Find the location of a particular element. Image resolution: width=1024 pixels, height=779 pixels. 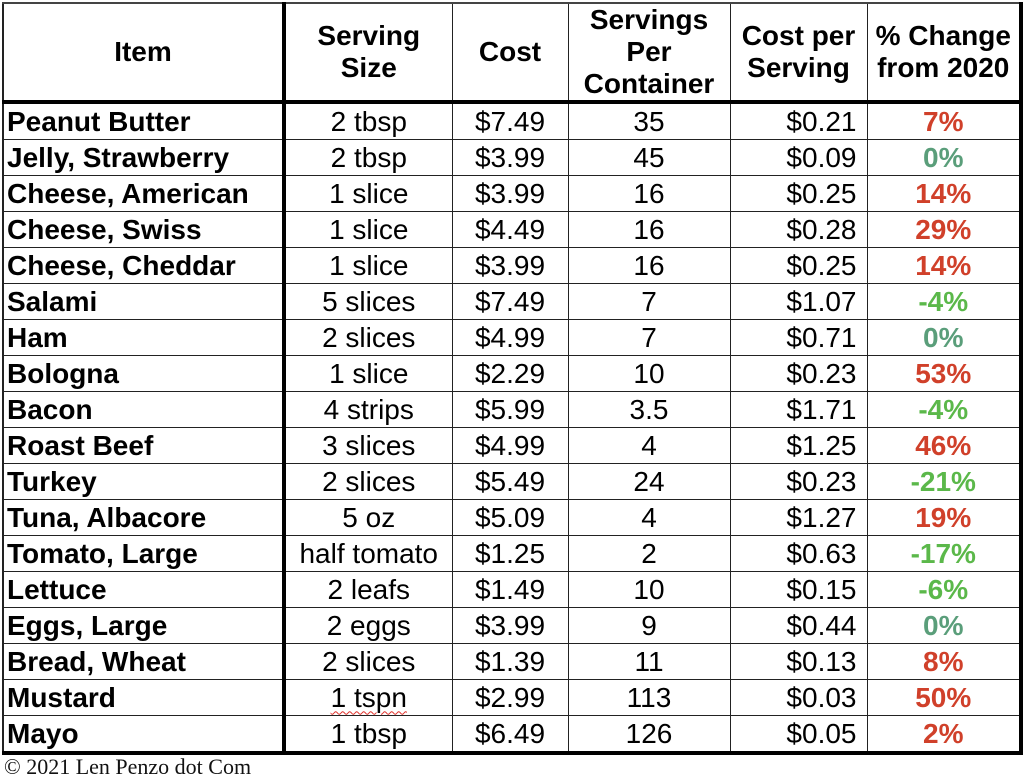

serving-size: 3 slices is located at coordinates (369, 445).